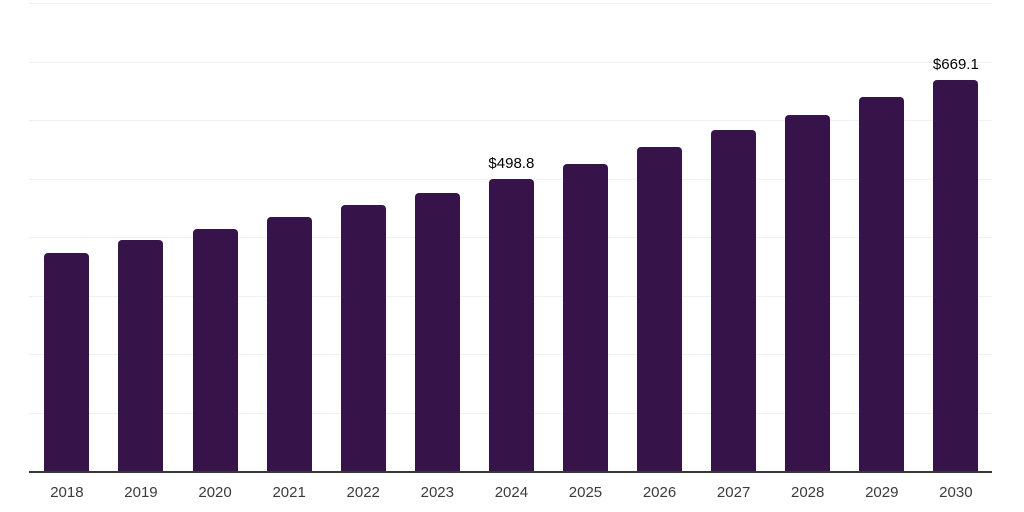 The image size is (1024, 512). What do you see at coordinates (956, 492) in the screenshot?
I see `x-tick-2030: 2030` at bounding box center [956, 492].